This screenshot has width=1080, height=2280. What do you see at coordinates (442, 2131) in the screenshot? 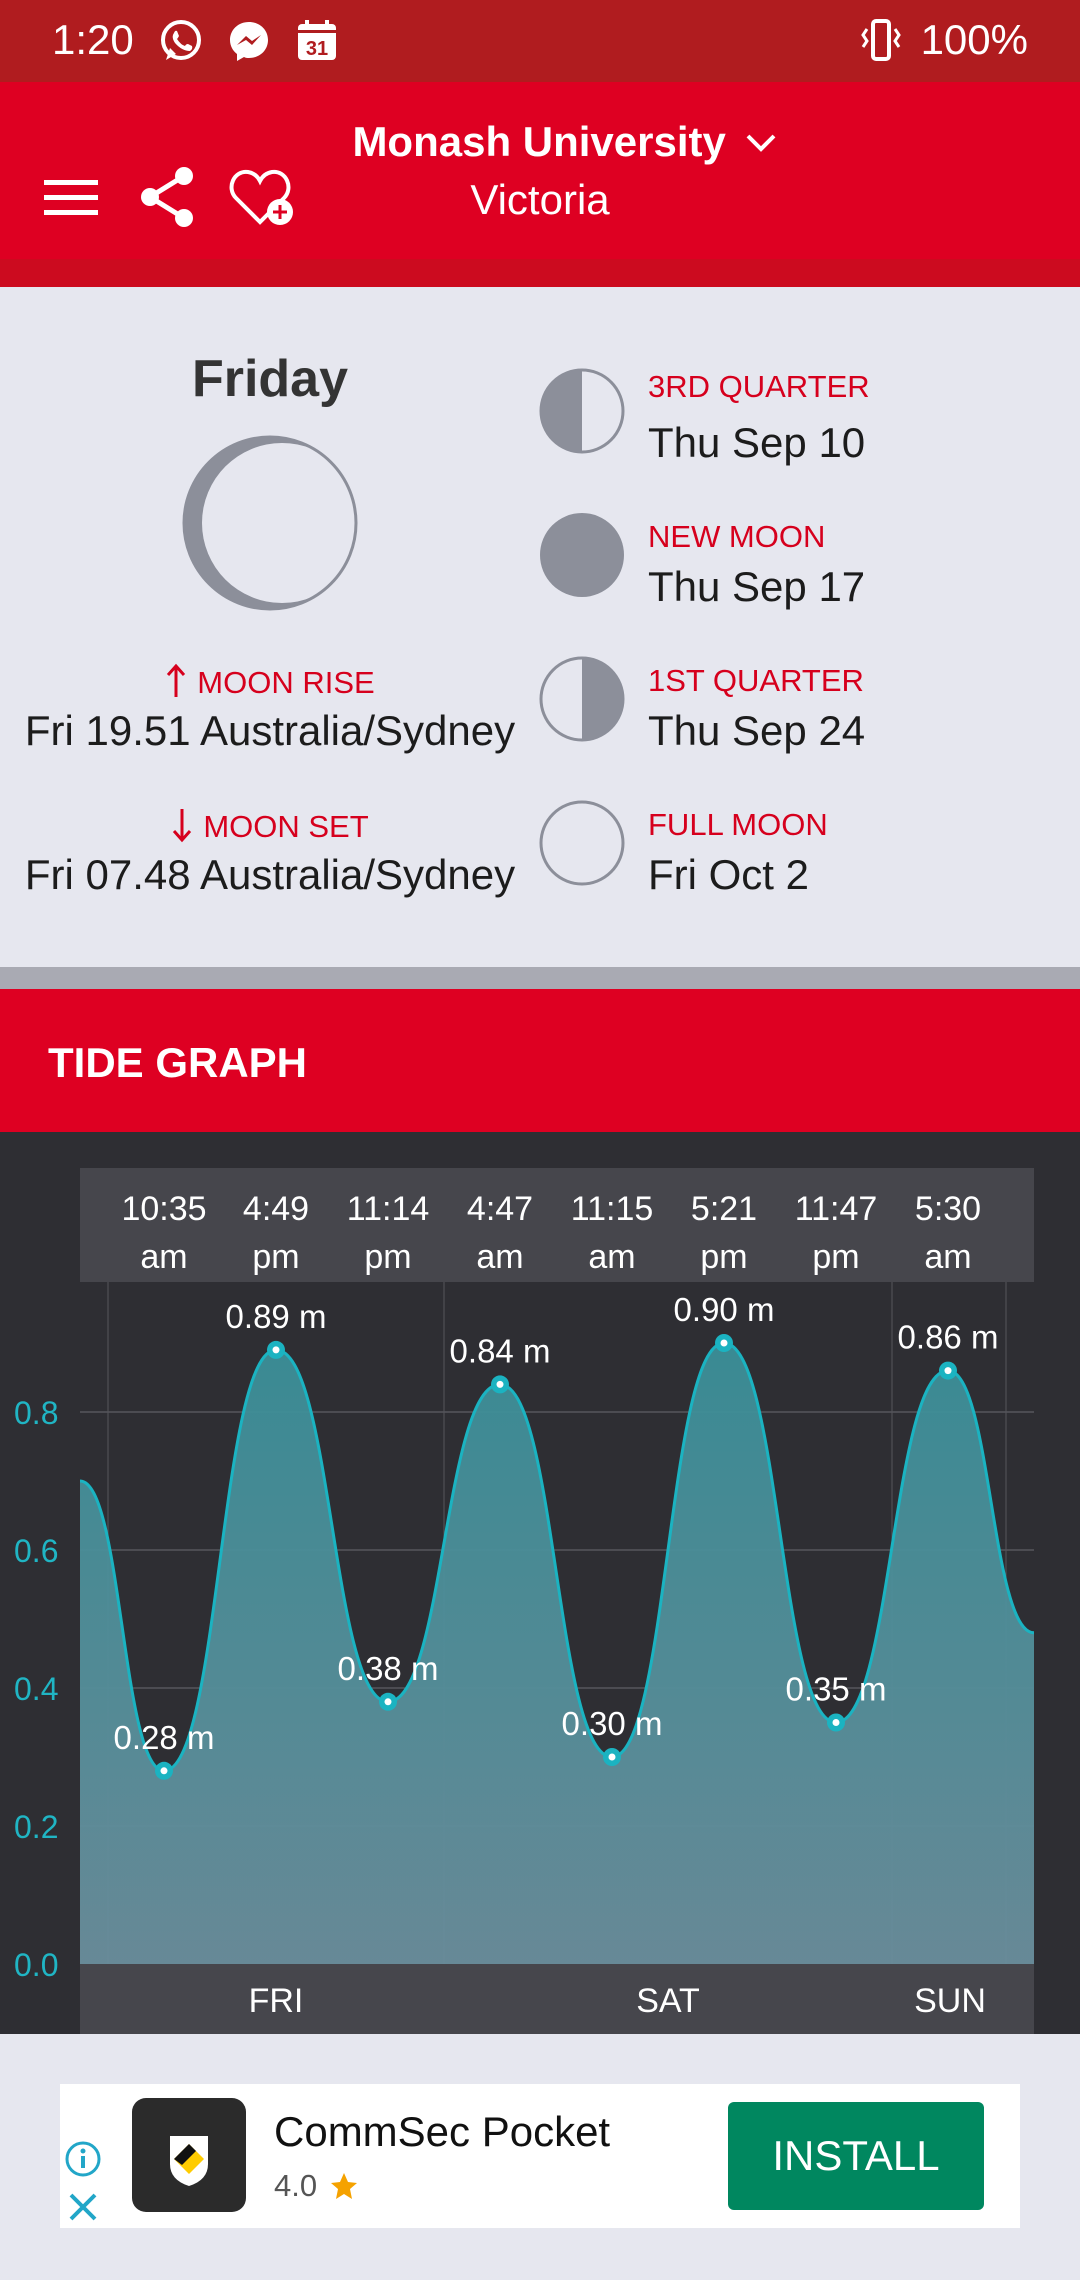
I see `ad-app-name: CommSec Pocket` at bounding box center [442, 2131].